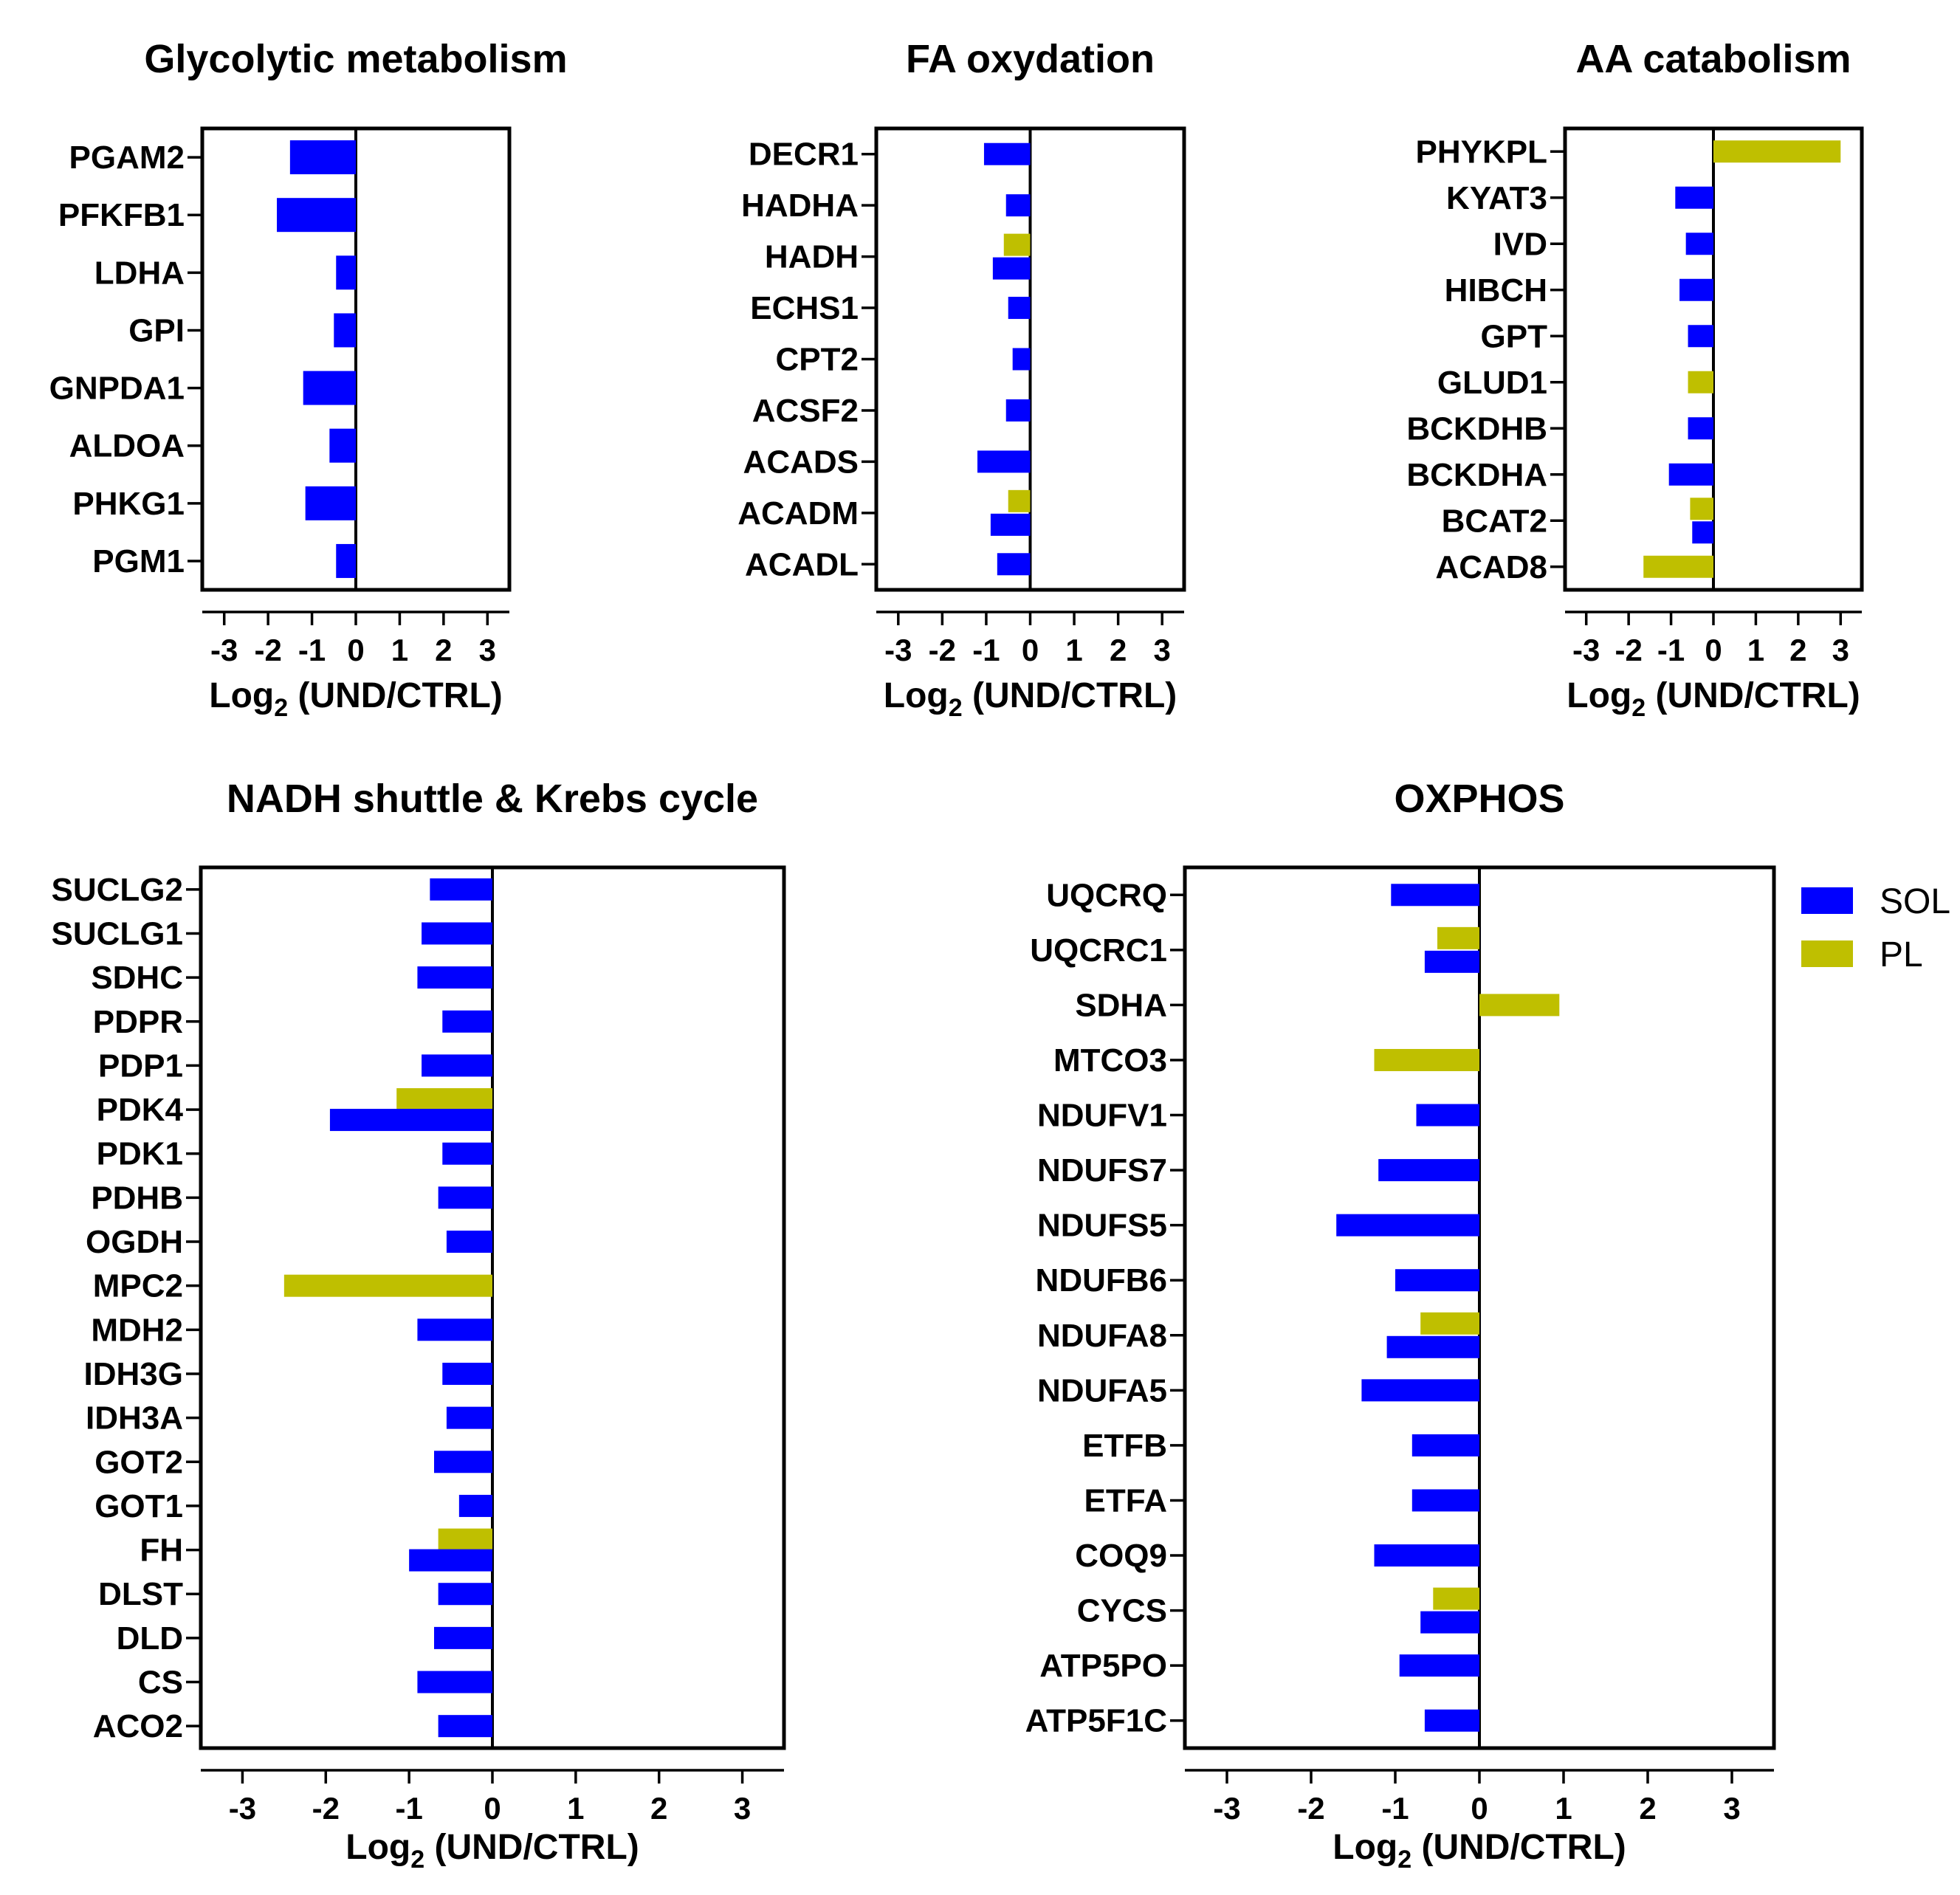 The height and width of the screenshot is (1895, 1960). I want to click on category-label: CPT2, so click(818, 360).